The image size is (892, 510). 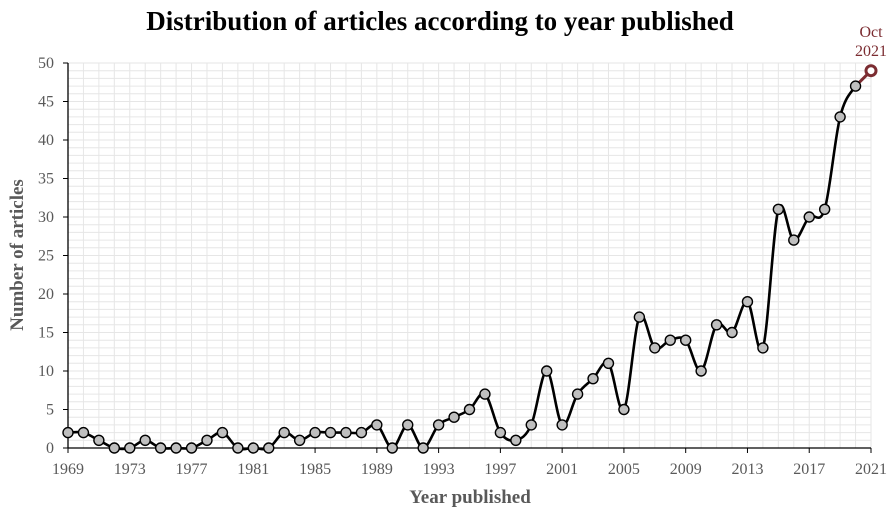 I want to click on y-tick-label: 20, so click(x=46, y=294).